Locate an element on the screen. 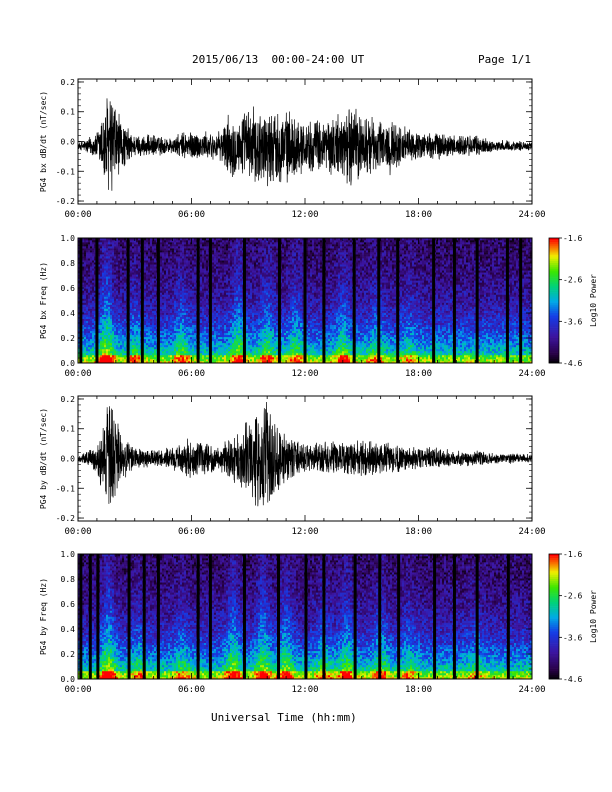 Image resolution: width=612 pixels, height=792 pixels. y-axis-label: PG4 bx Freq (Hz) is located at coordinates (43, 300).